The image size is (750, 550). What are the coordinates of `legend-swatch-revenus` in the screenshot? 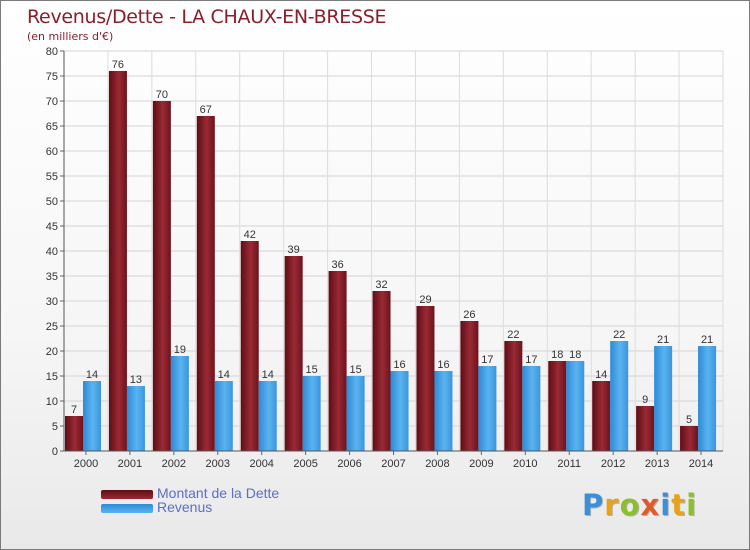 It's located at (127, 508).